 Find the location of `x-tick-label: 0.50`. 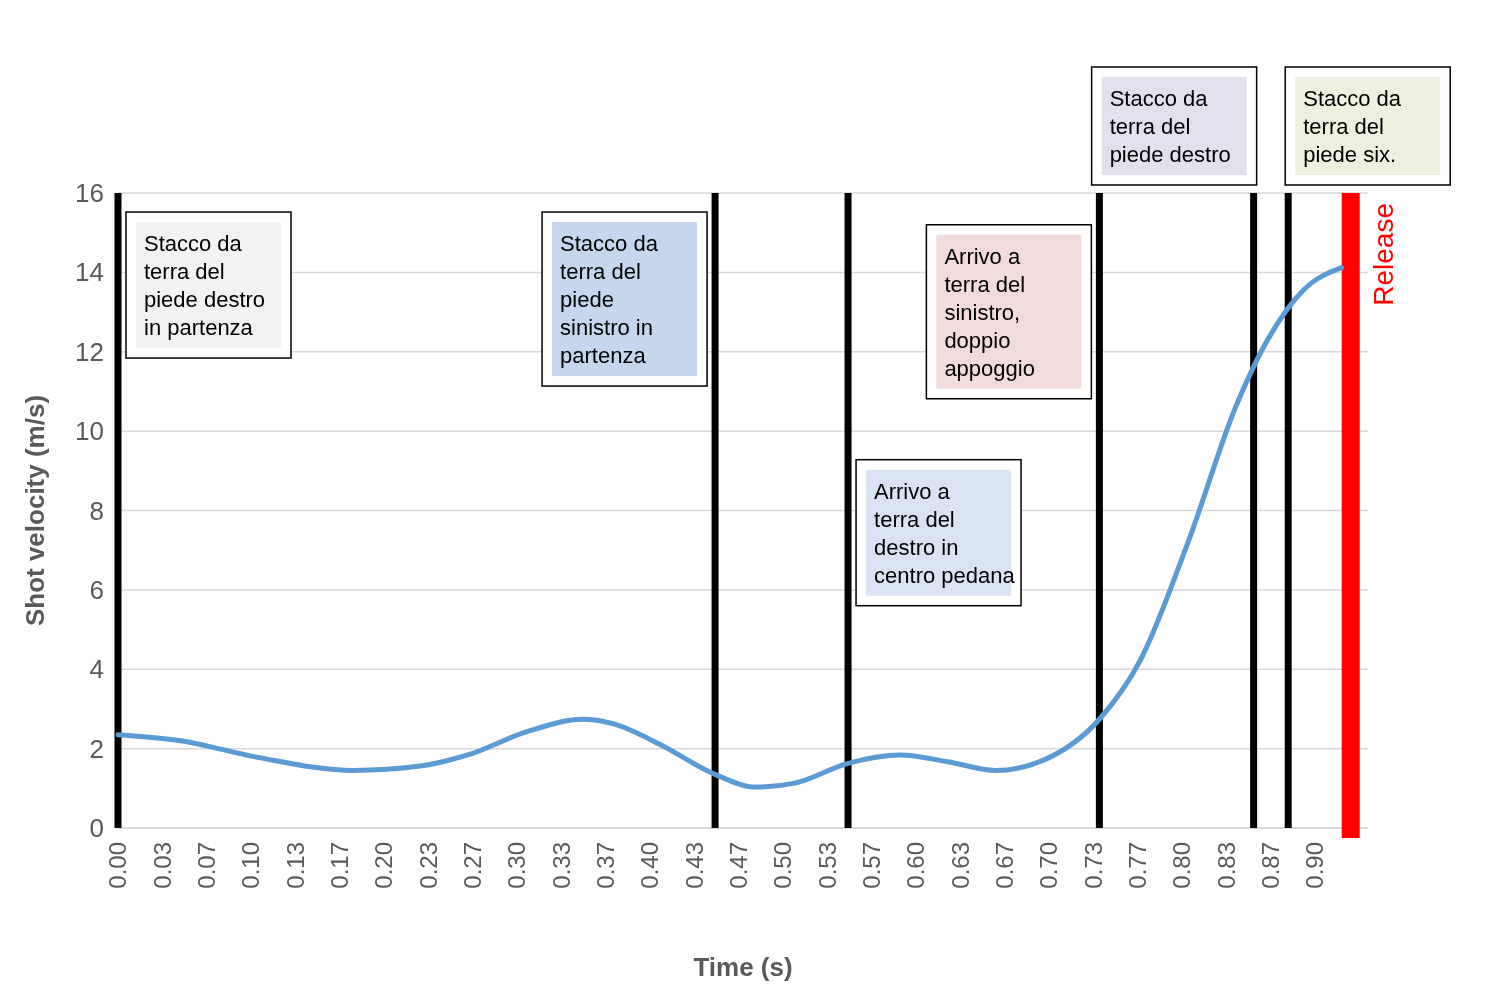

x-tick-label: 0.50 is located at coordinates (783, 865).